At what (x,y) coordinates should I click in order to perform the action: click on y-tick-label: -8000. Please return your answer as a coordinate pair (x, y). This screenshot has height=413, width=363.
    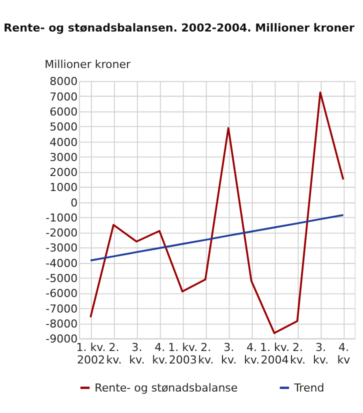
    Looking at the image, I should click on (62, 323).